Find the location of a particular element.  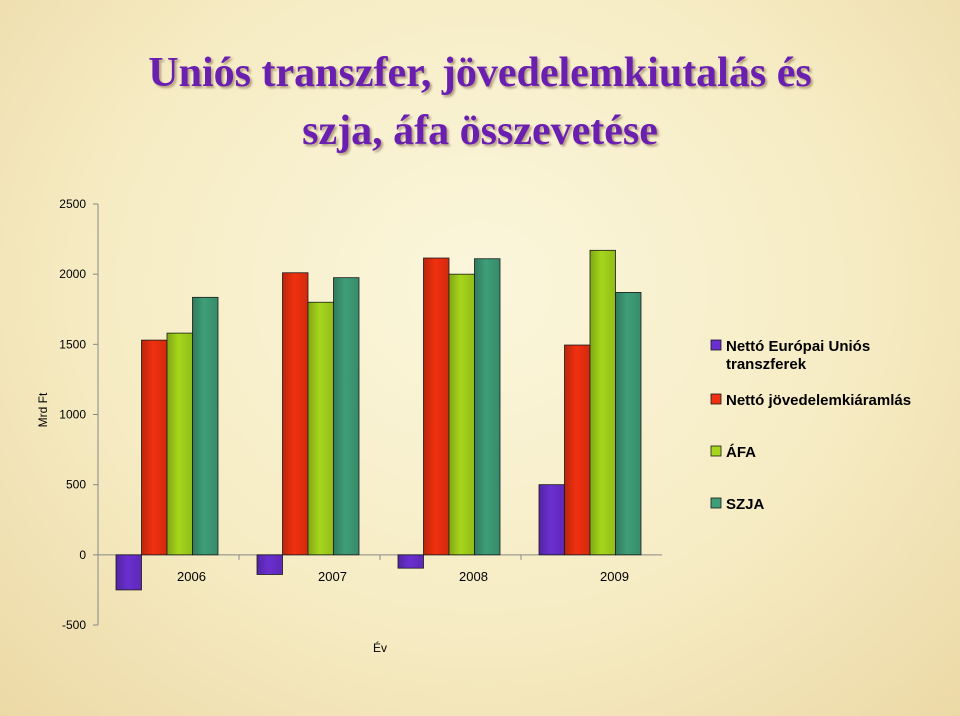

y-axis-title: Mrd Ft is located at coordinates (43, 409).